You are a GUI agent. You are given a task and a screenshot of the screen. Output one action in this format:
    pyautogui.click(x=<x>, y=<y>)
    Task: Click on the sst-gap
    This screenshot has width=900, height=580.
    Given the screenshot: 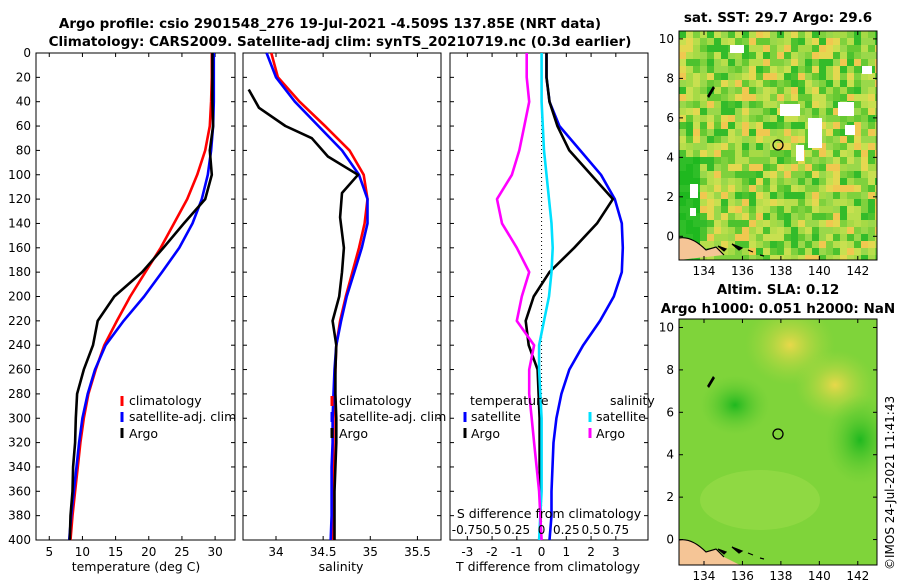 What is the action you would take?
    pyautogui.click(x=693, y=212)
    